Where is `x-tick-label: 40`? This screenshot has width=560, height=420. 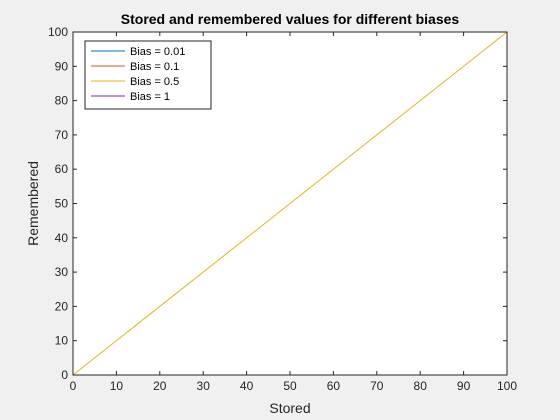
x-tick-label: 40 is located at coordinates (247, 386).